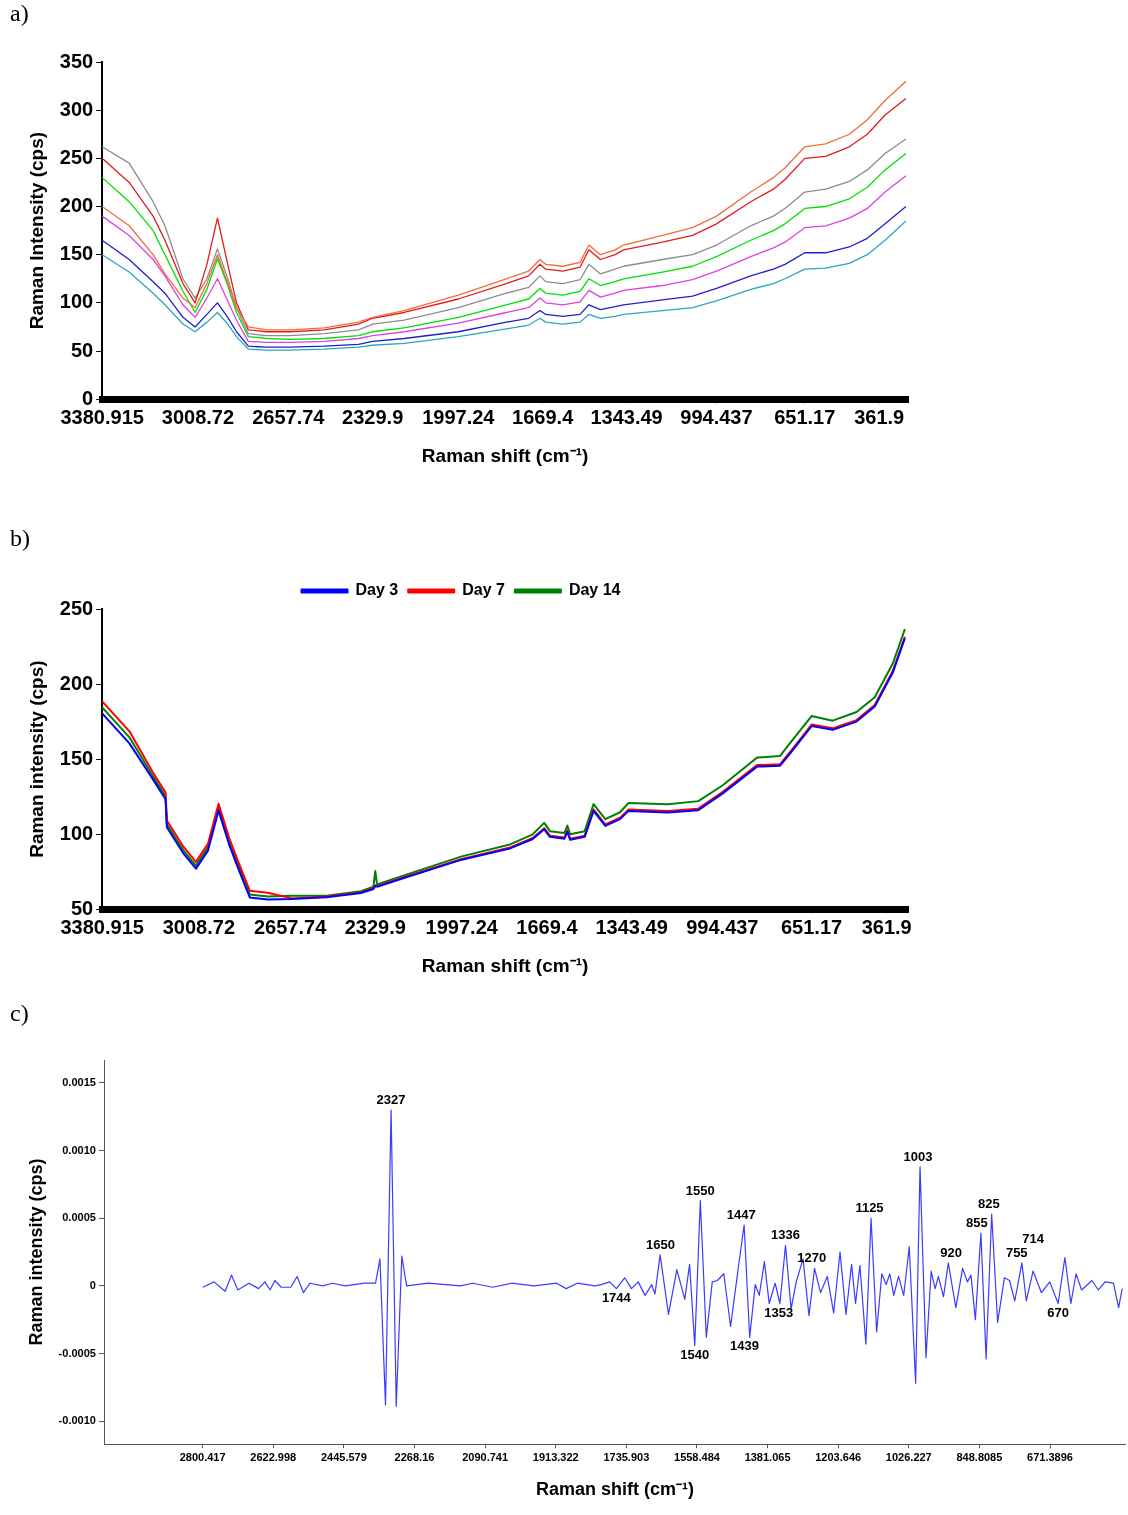 The image size is (1128, 1515). Describe the element at coordinates (19, 13) in the screenshot. I see `chart-title: a)` at that location.